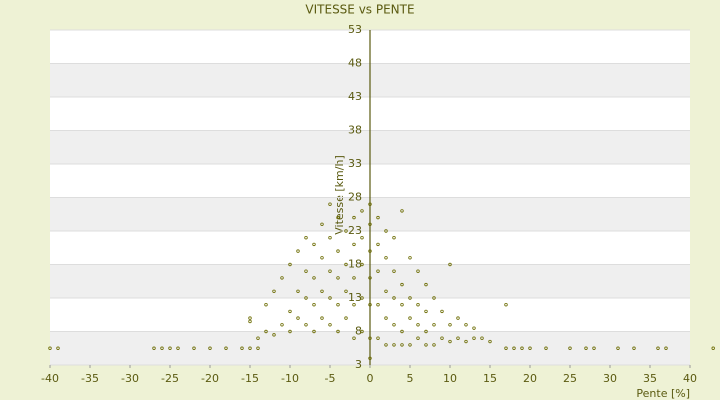  What do you see at coordinates (355, 163) in the screenshot?
I see `y-tick-label: 33` at bounding box center [355, 163].